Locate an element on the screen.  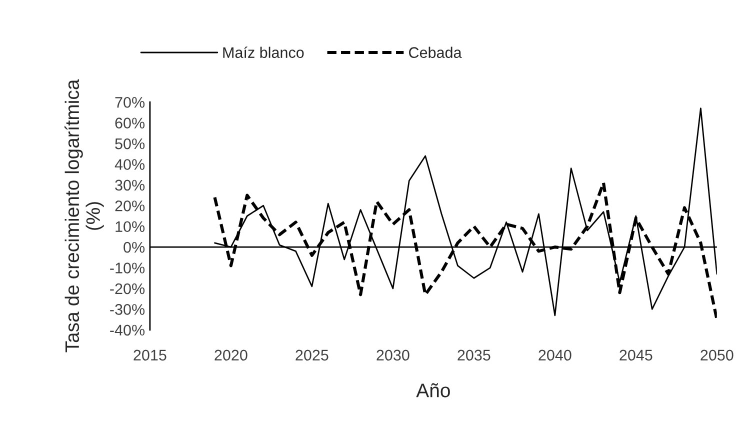
y-tick-label: 20% is located at coordinates (130, 206).